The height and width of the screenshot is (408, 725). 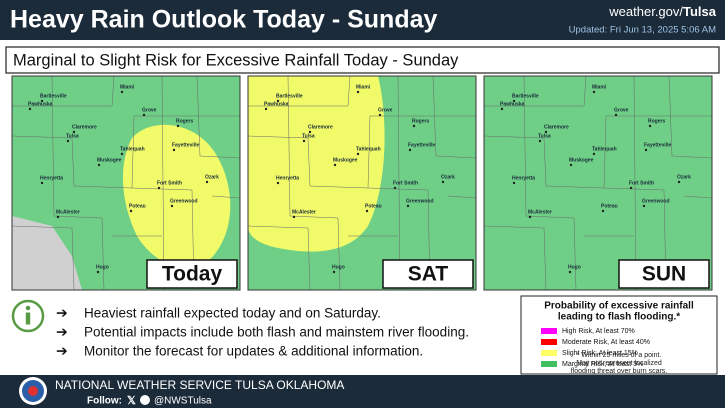 I want to click on city-label: Grove, so click(x=149, y=110).